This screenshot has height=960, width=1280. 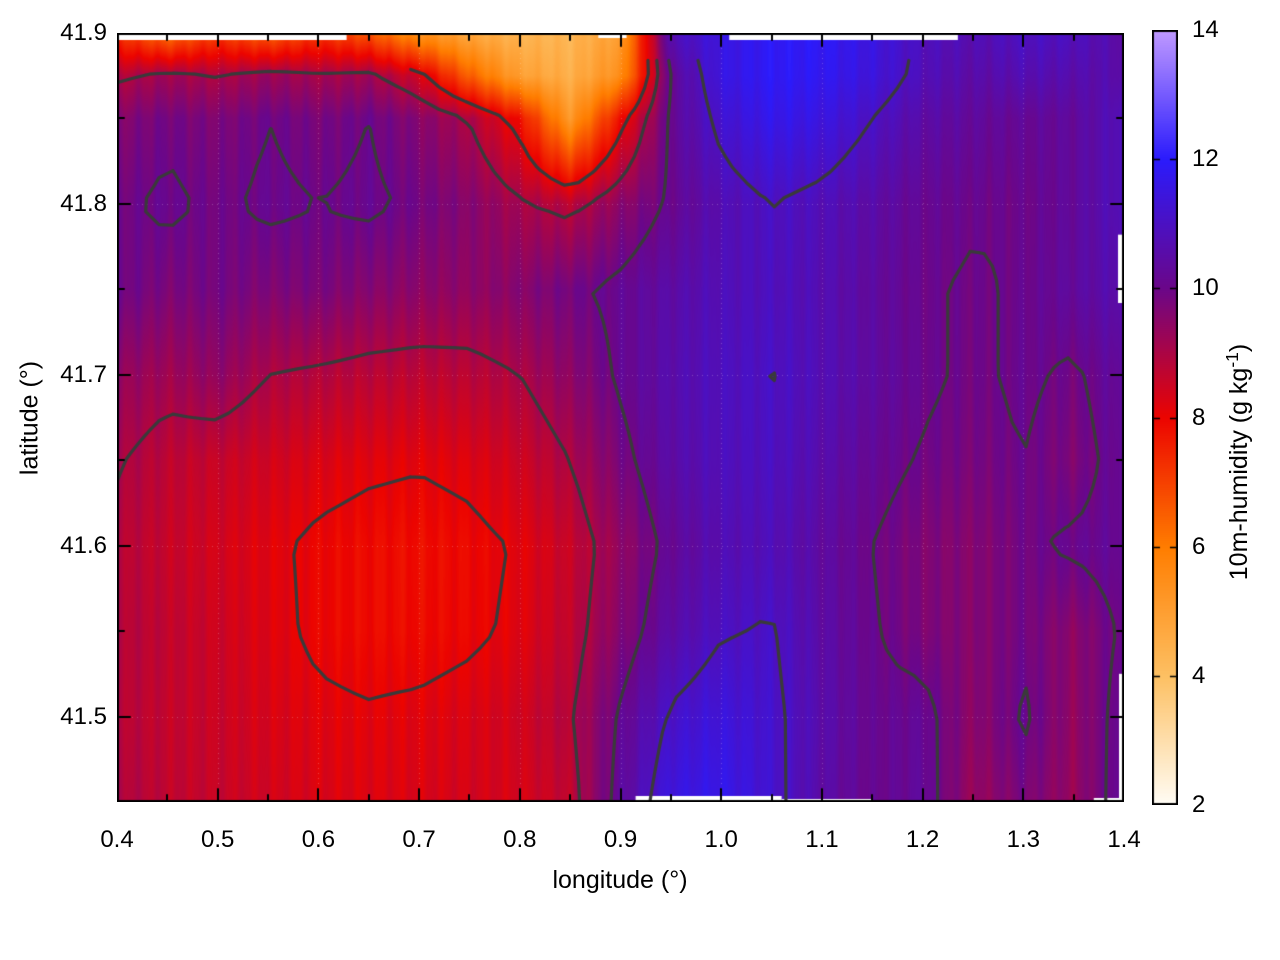 What do you see at coordinates (1199, 804) in the screenshot?
I see `colorbar-tick-label: 2` at bounding box center [1199, 804].